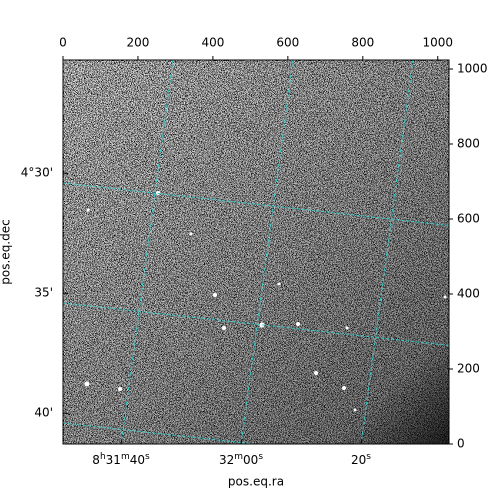 The image size is (500, 500). Describe the element at coordinates (121, 459) in the screenshot. I see `ra-tick-label: 8h31m40s` at that location.